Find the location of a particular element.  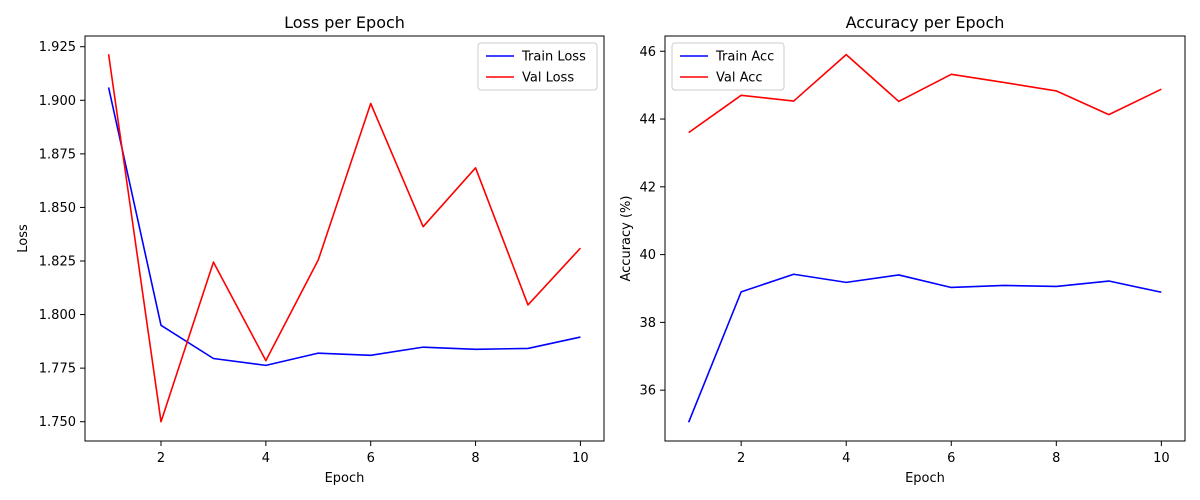

y-tick-label: 1.750 is located at coordinates (57, 422).